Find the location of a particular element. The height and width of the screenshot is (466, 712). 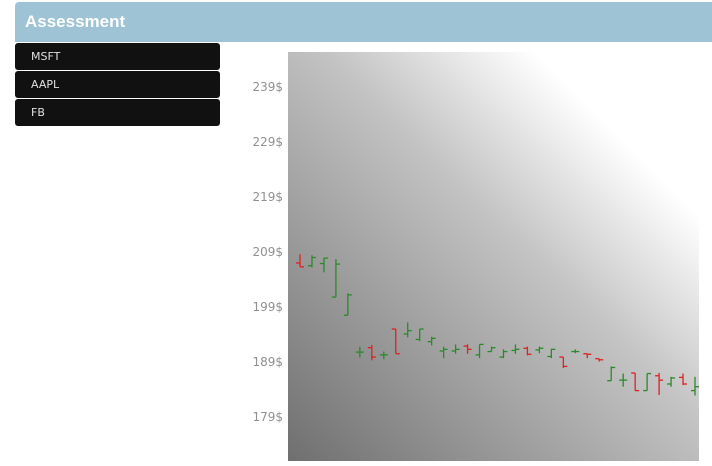

app-title: Assessment is located at coordinates (75, 21).